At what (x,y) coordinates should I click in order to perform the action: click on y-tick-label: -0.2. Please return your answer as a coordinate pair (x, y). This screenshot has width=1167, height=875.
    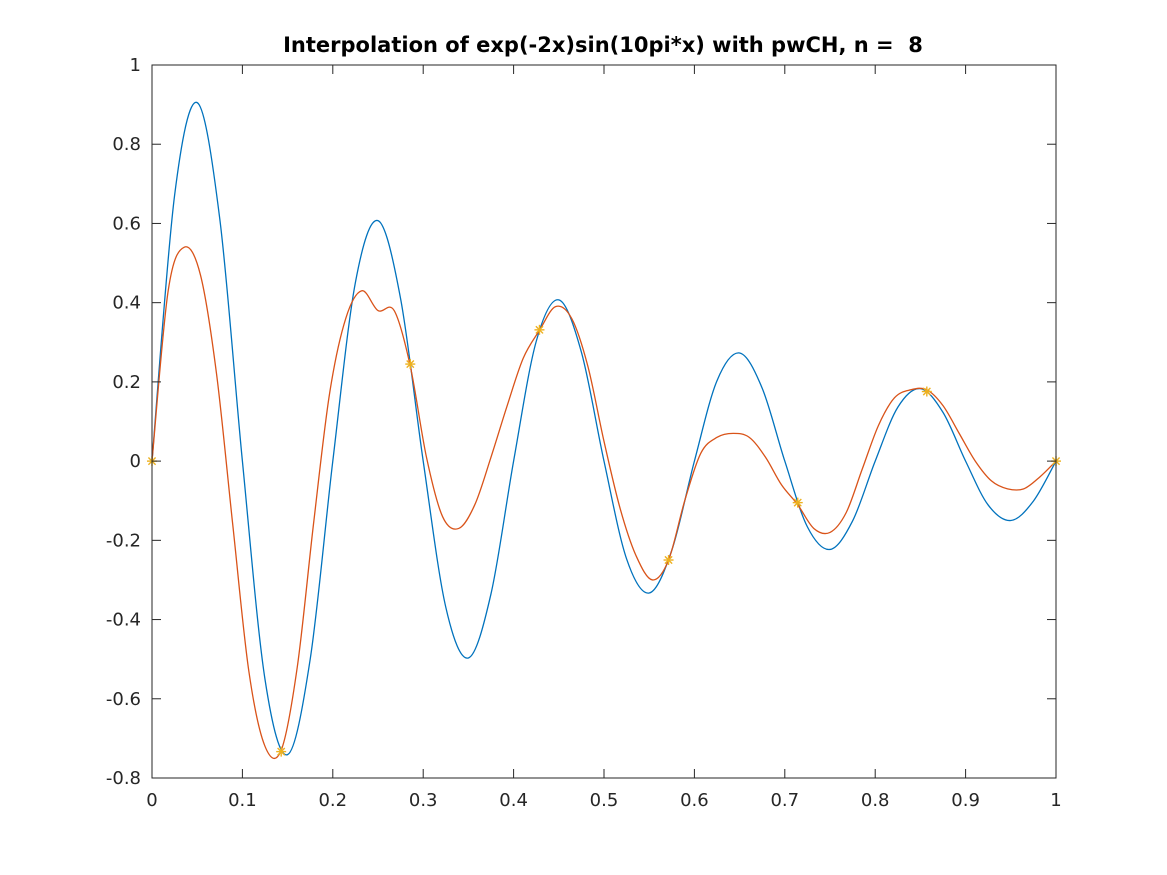
    Looking at the image, I should click on (123, 540).